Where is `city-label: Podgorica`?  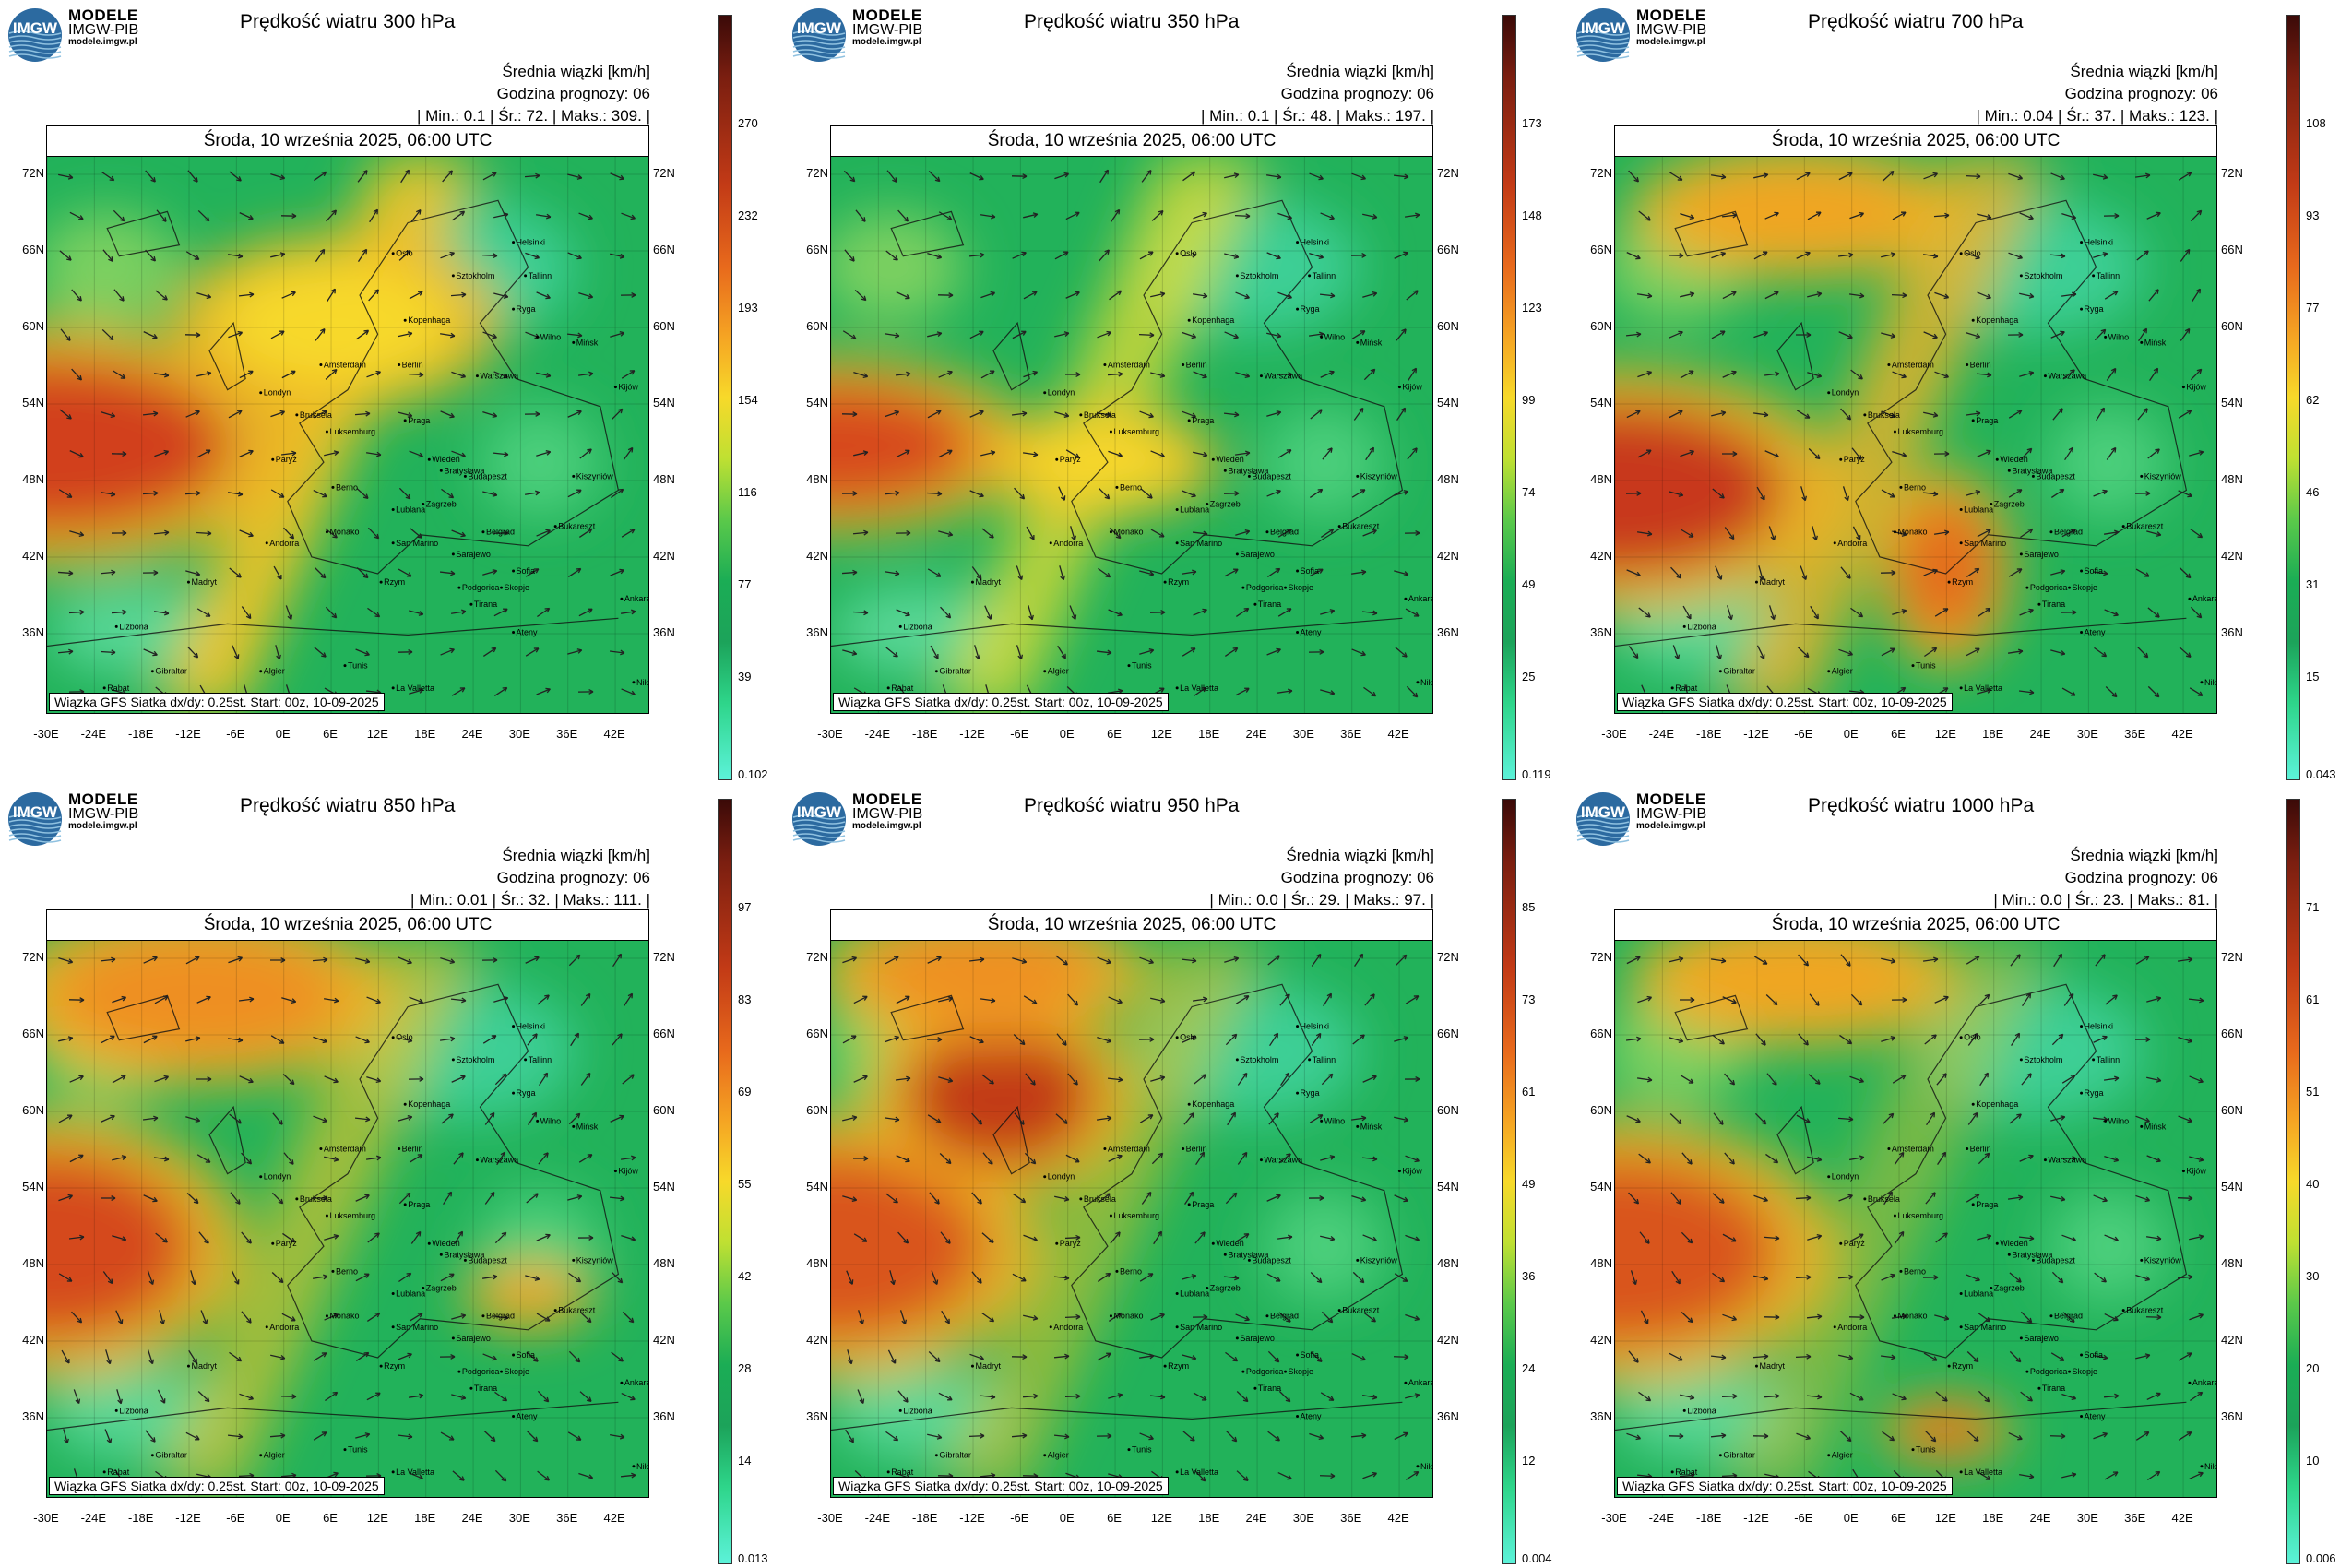
city-label: Podgorica is located at coordinates (481, 1371).